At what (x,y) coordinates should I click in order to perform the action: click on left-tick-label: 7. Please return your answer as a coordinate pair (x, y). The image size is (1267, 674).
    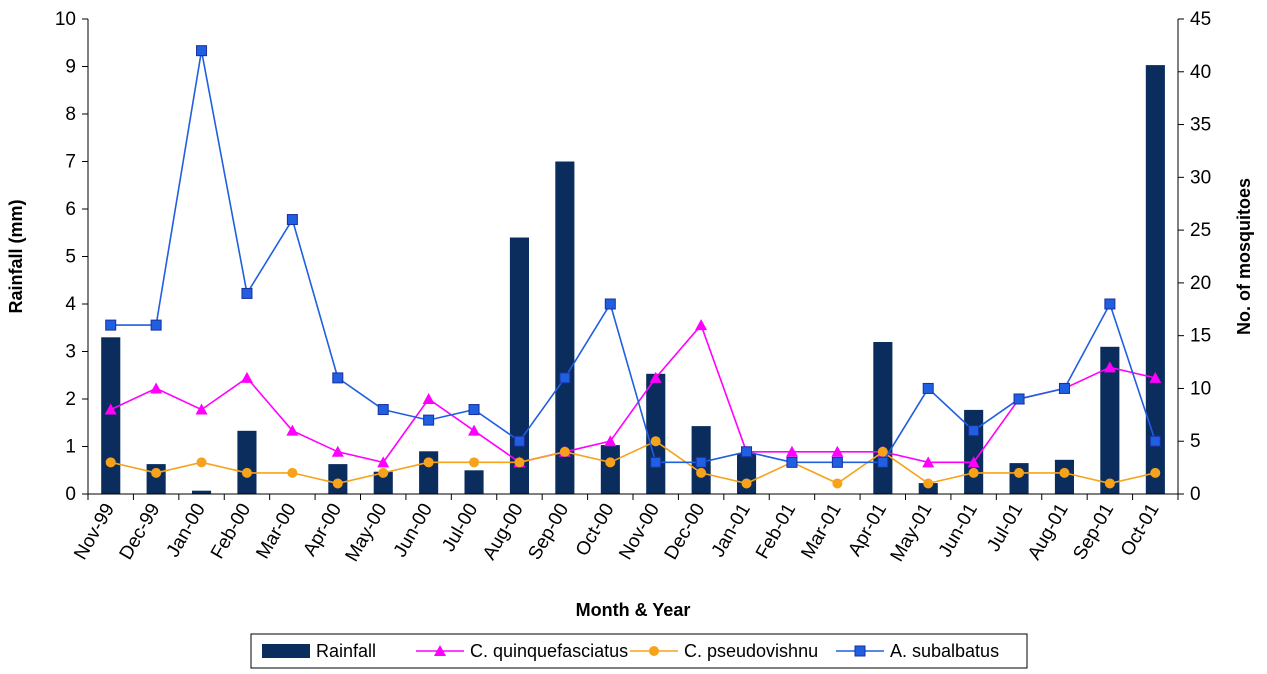
    Looking at the image, I should click on (70, 162).